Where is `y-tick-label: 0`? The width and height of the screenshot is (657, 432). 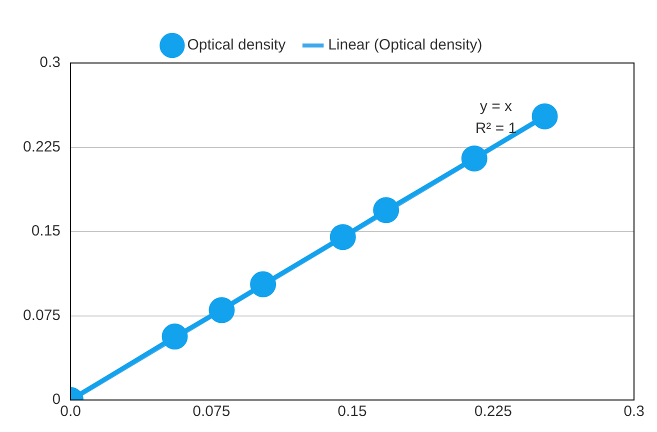 y-tick-label: 0 is located at coordinates (56, 399).